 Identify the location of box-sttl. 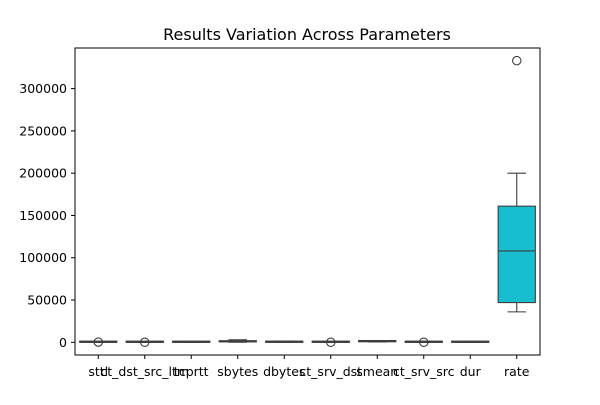
(98, 342).